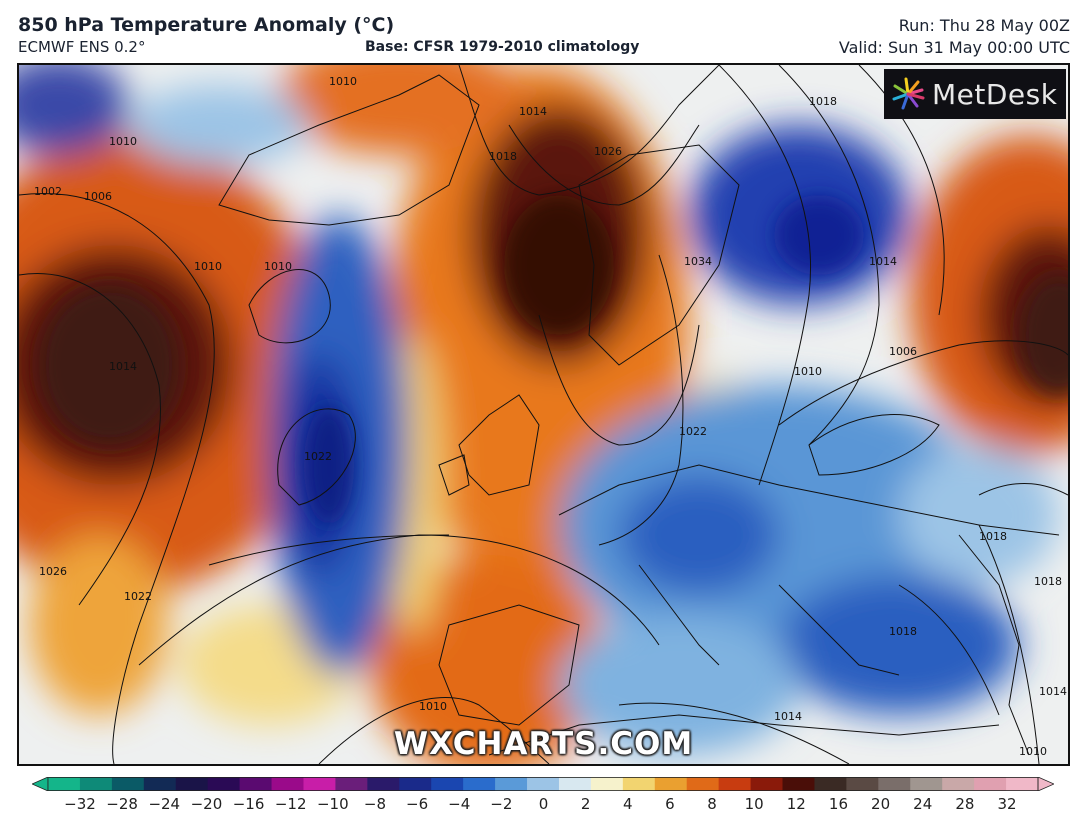 This screenshot has width=1088, height=833. Describe the element at coordinates (248, 804) in the screenshot. I see `colorbar-tick-label: −16` at that location.